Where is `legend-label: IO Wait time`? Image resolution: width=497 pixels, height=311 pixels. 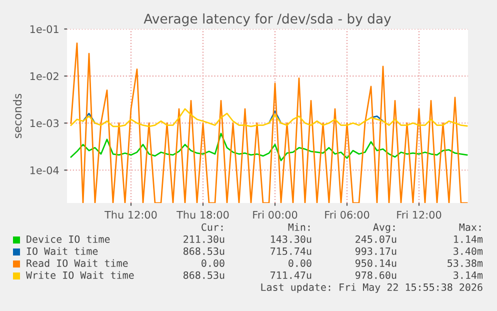
legend-label: IO Wait time is located at coordinates (62, 251).